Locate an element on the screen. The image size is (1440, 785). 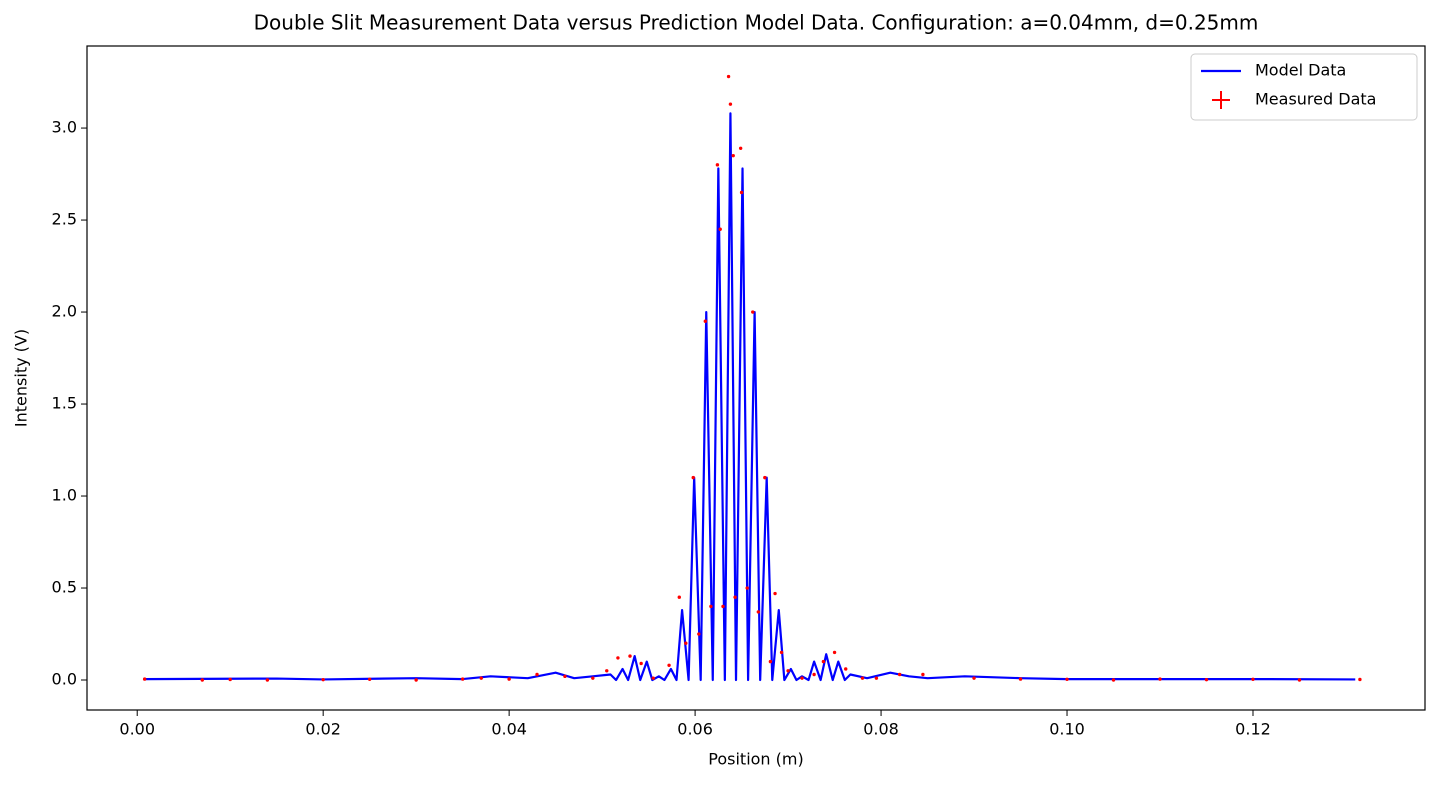
y-axis-label: Intensity (V) is located at coordinates (21, 378).